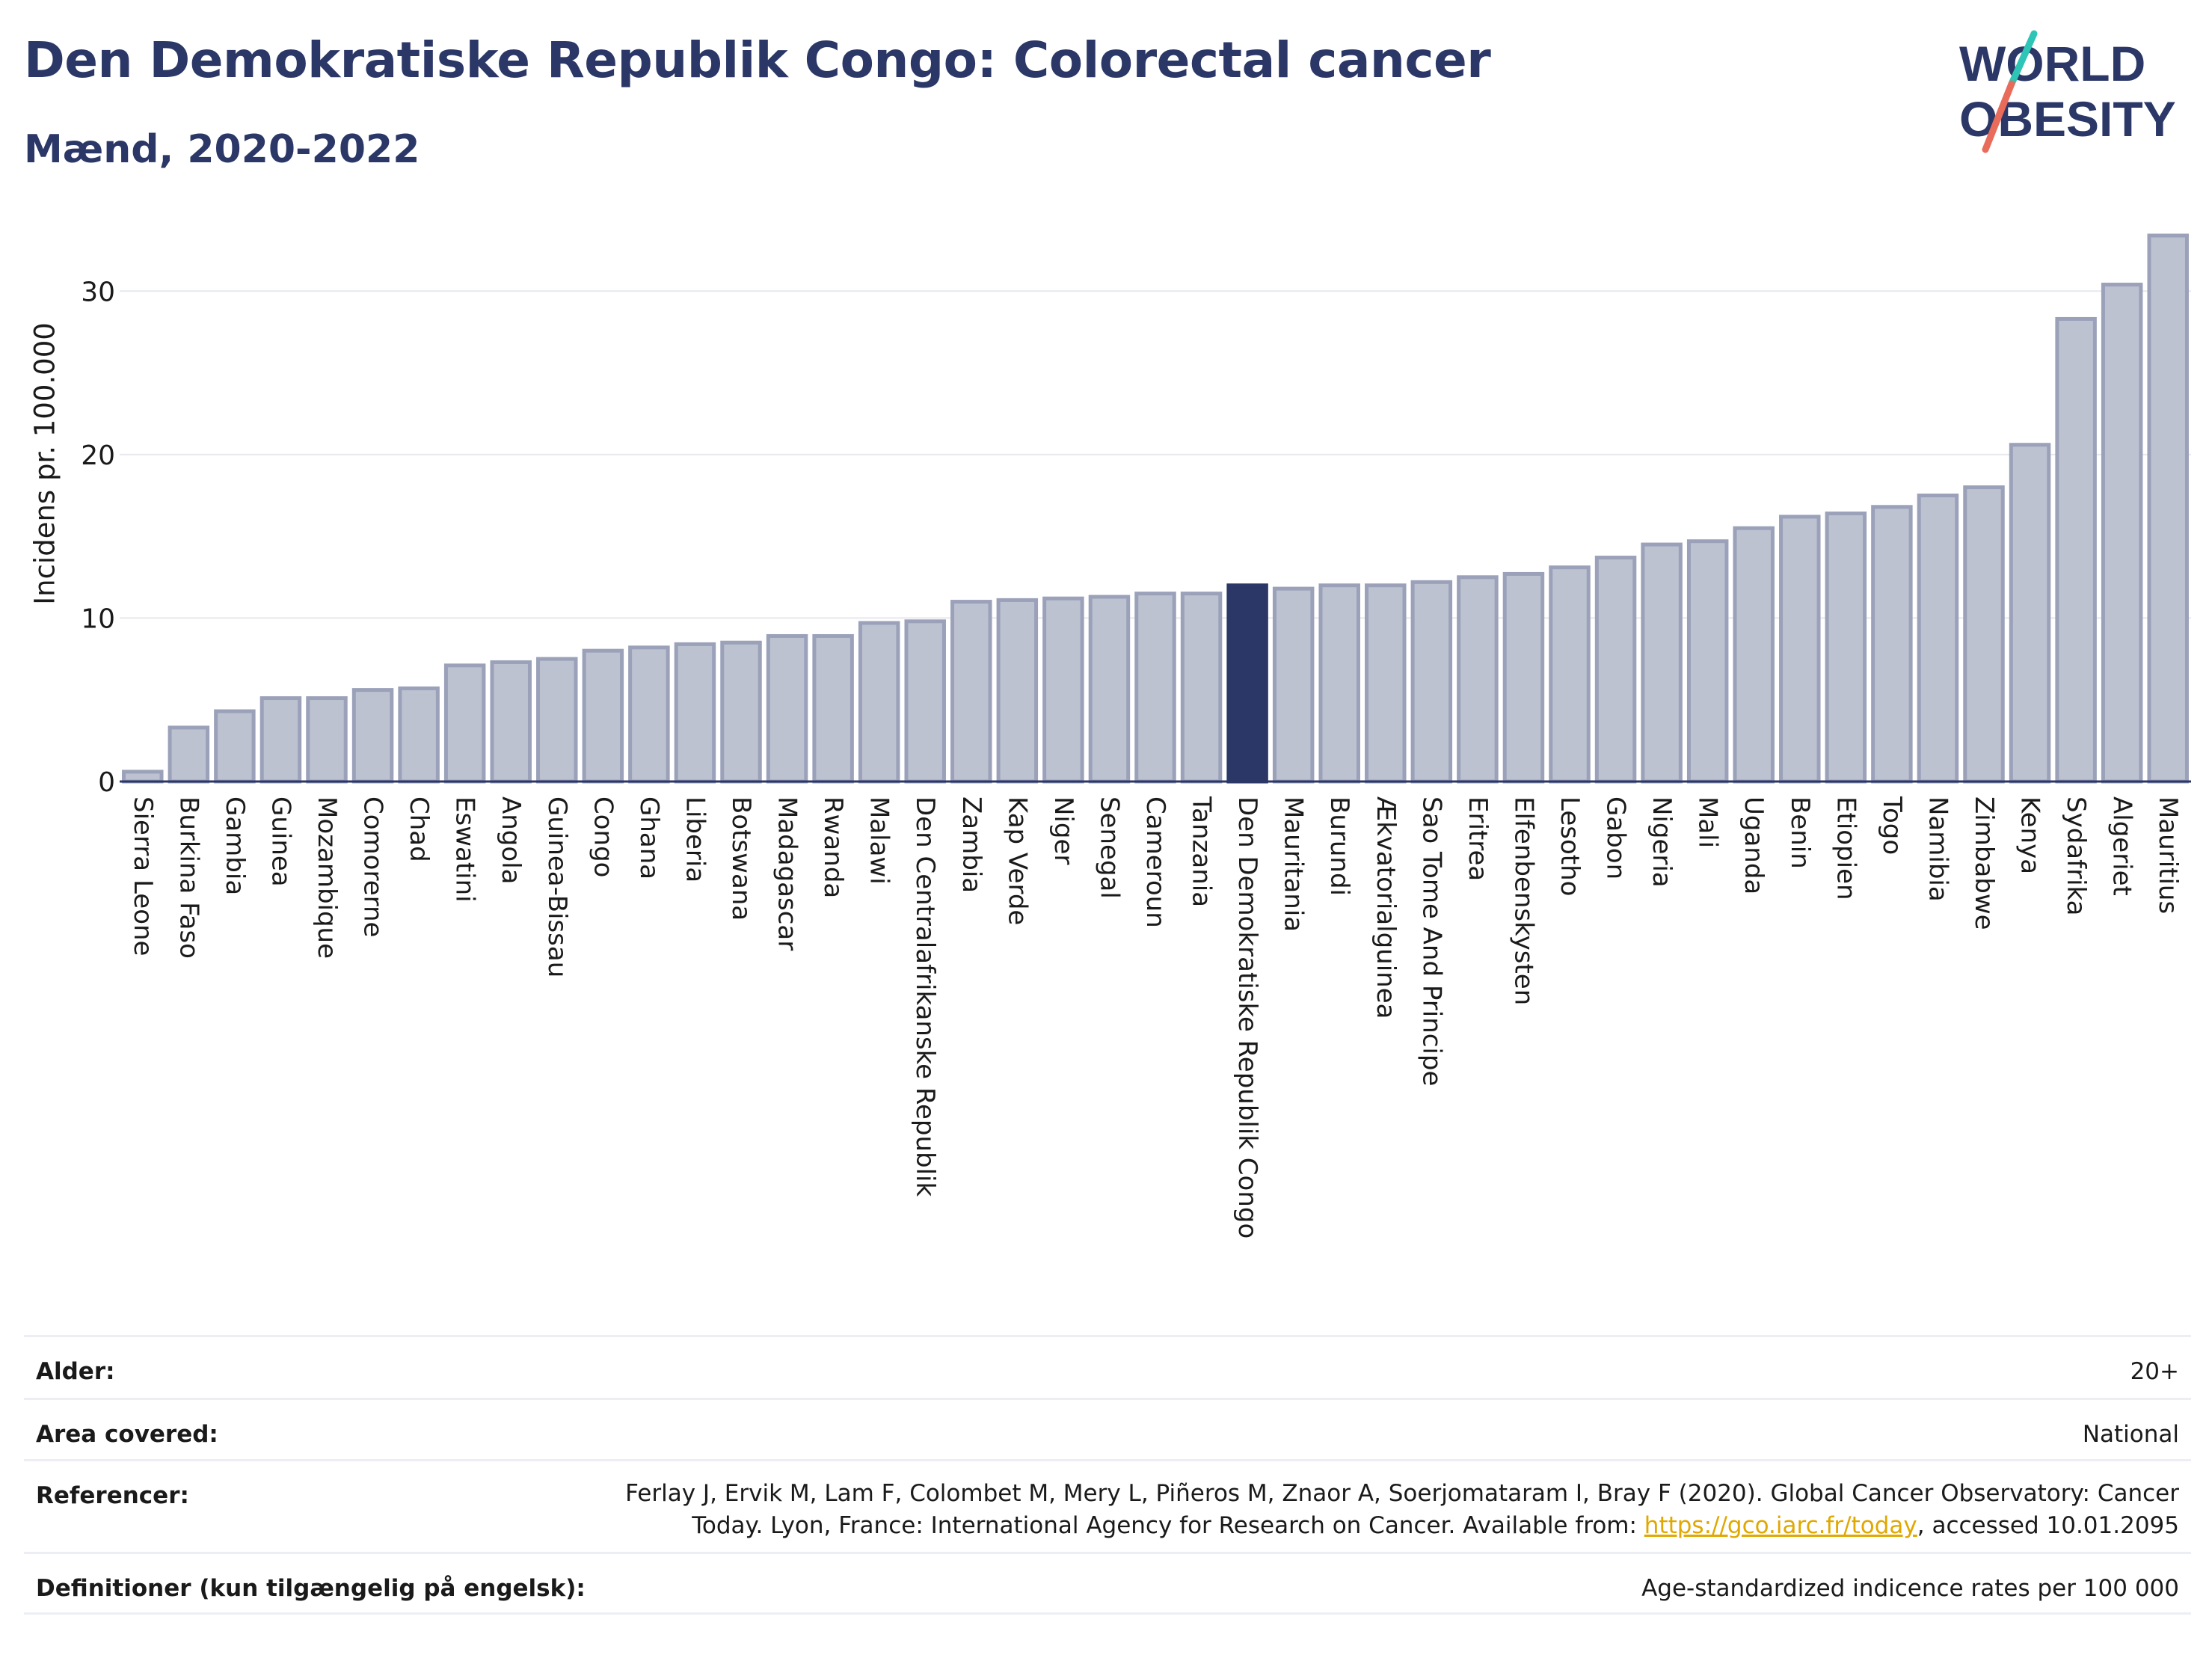 The height and width of the screenshot is (1655, 2212). What do you see at coordinates (1386, 907) in the screenshot?
I see `x-tick-label: Ækvatorialguinea` at bounding box center [1386, 907].